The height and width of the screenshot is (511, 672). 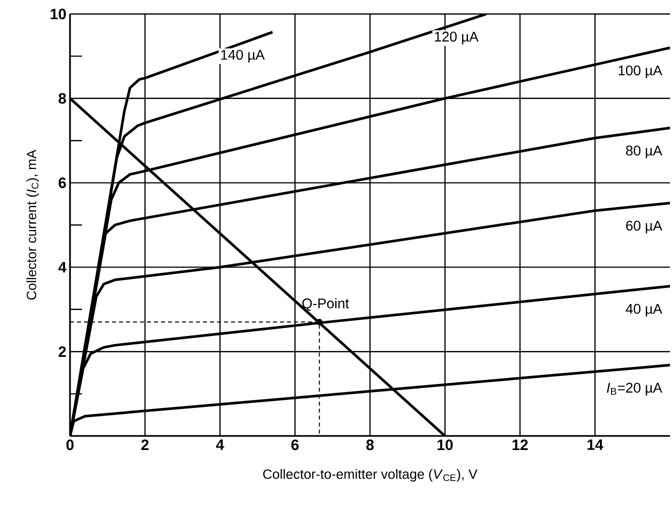 I want to click on series-label: I$_{B}$=20 µA, so click(x=634, y=389).